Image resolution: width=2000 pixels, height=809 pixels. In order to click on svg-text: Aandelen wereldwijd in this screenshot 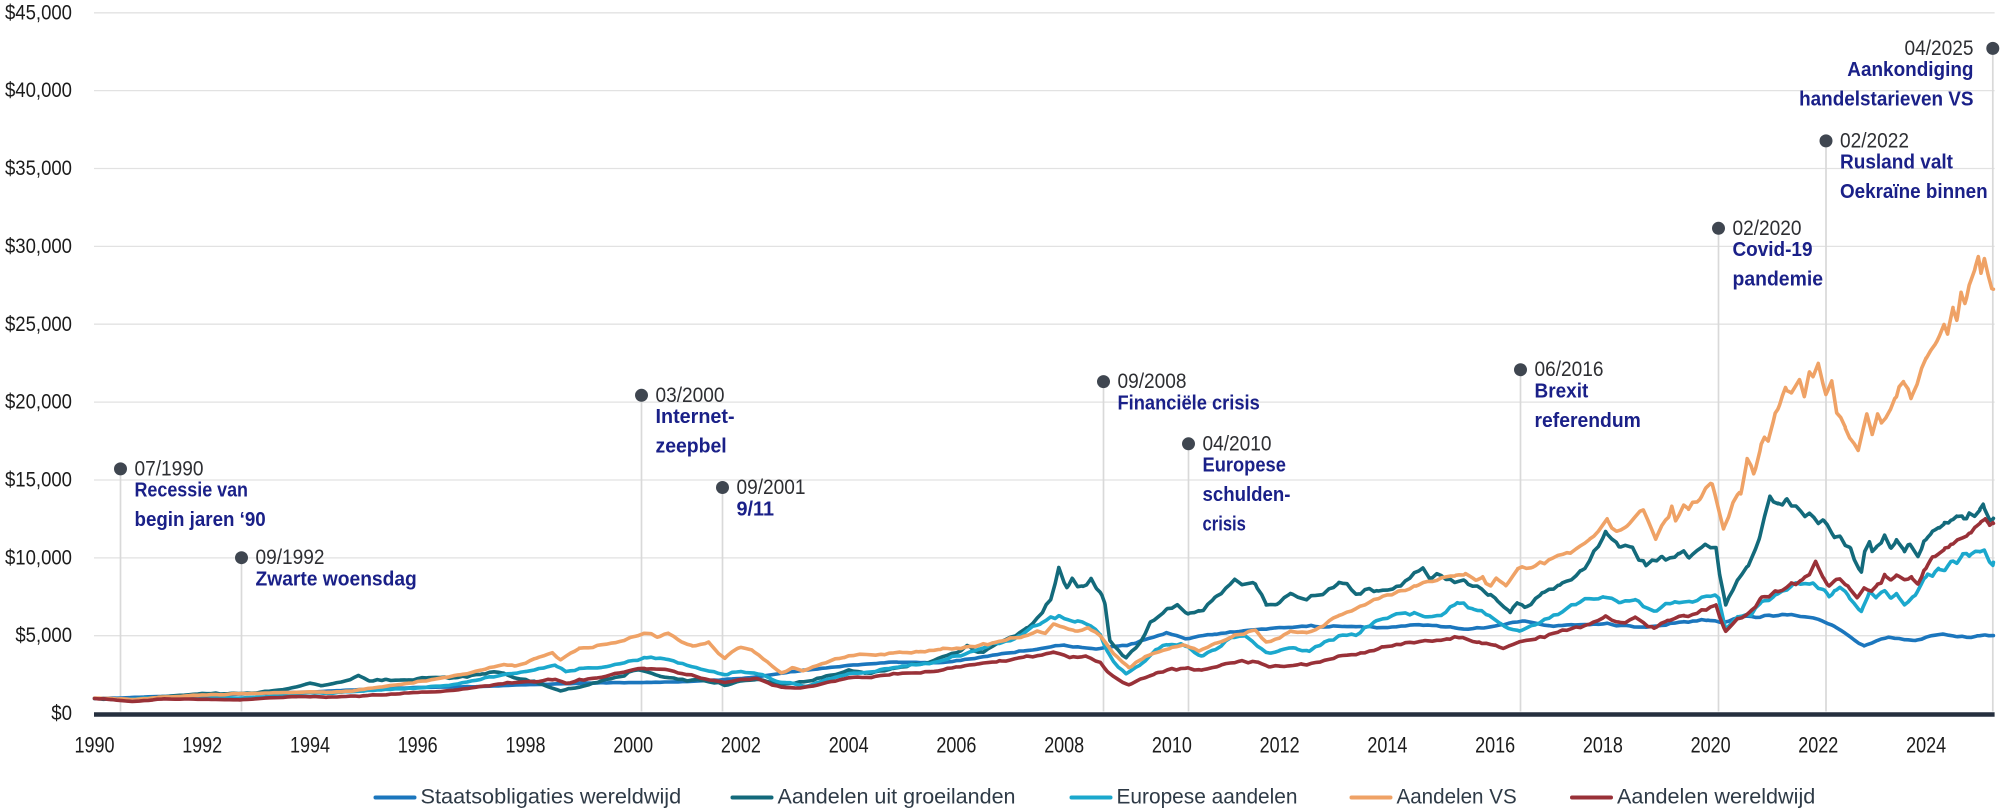, I will do `click(1716, 797)`.